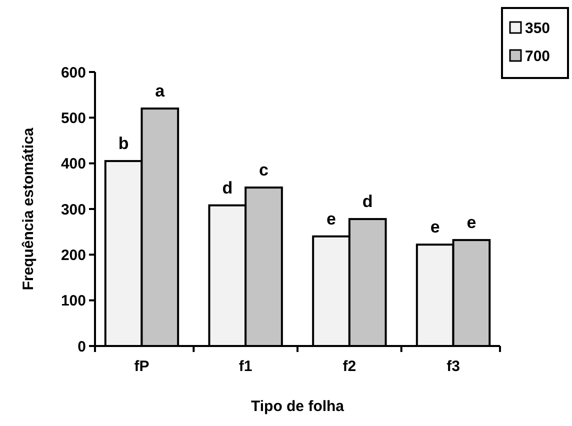  What do you see at coordinates (123, 144) in the screenshot?
I see `annotation: b` at bounding box center [123, 144].